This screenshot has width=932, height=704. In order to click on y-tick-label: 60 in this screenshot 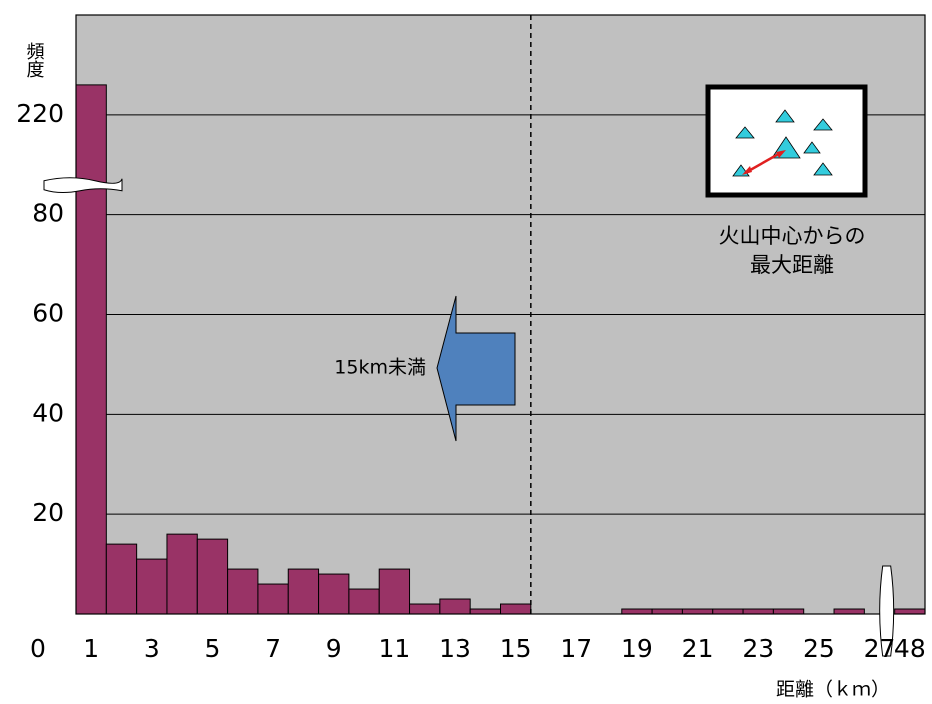, I will do `click(48, 313)`.